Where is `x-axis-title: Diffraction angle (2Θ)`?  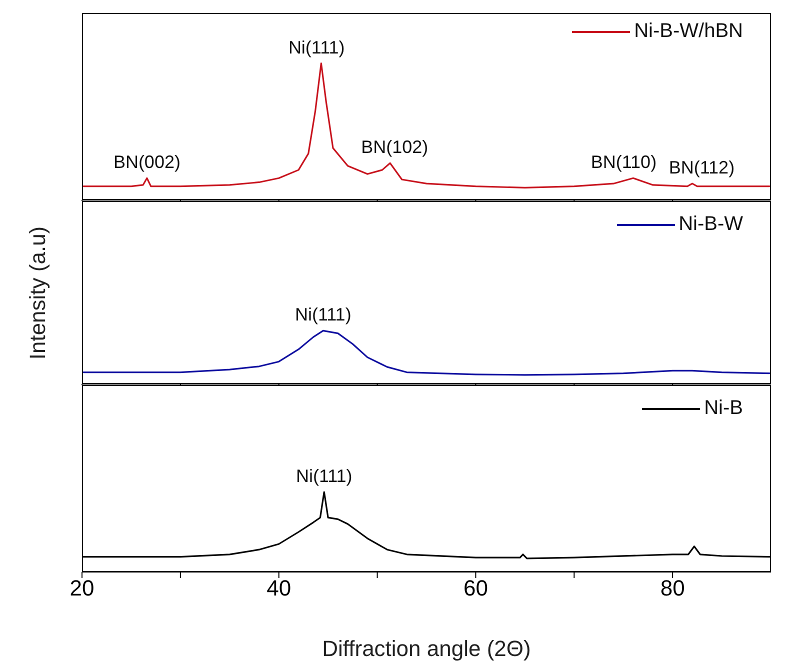
x-axis-title: Diffraction angle (2Θ) is located at coordinates (426, 648).